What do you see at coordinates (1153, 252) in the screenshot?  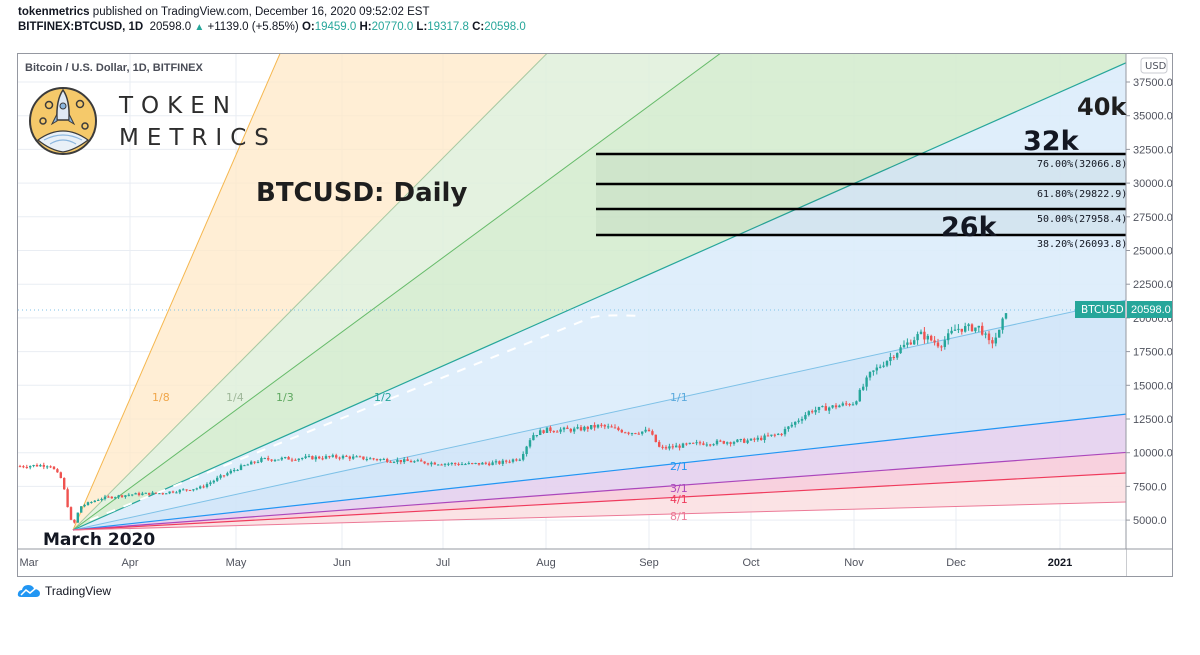 I see `y-tick: 25000.0` at bounding box center [1153, 252].